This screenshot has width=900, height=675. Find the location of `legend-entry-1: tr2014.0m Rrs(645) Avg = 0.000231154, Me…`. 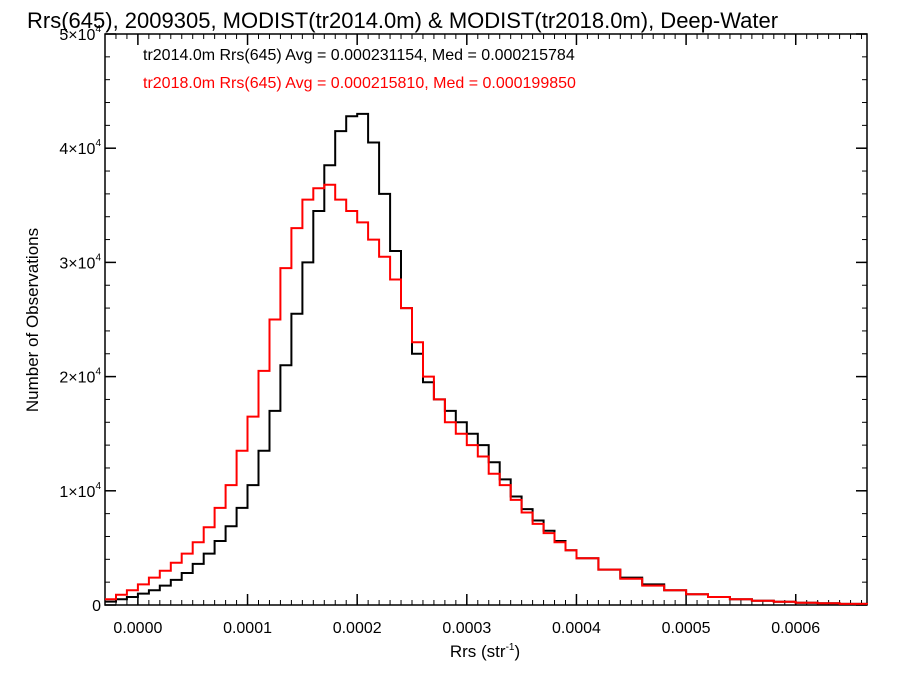

legend-entry-1: tr2014.0m Rrs(645) Avg = 0.000231154, Me… is located at coordinates (359, 55).